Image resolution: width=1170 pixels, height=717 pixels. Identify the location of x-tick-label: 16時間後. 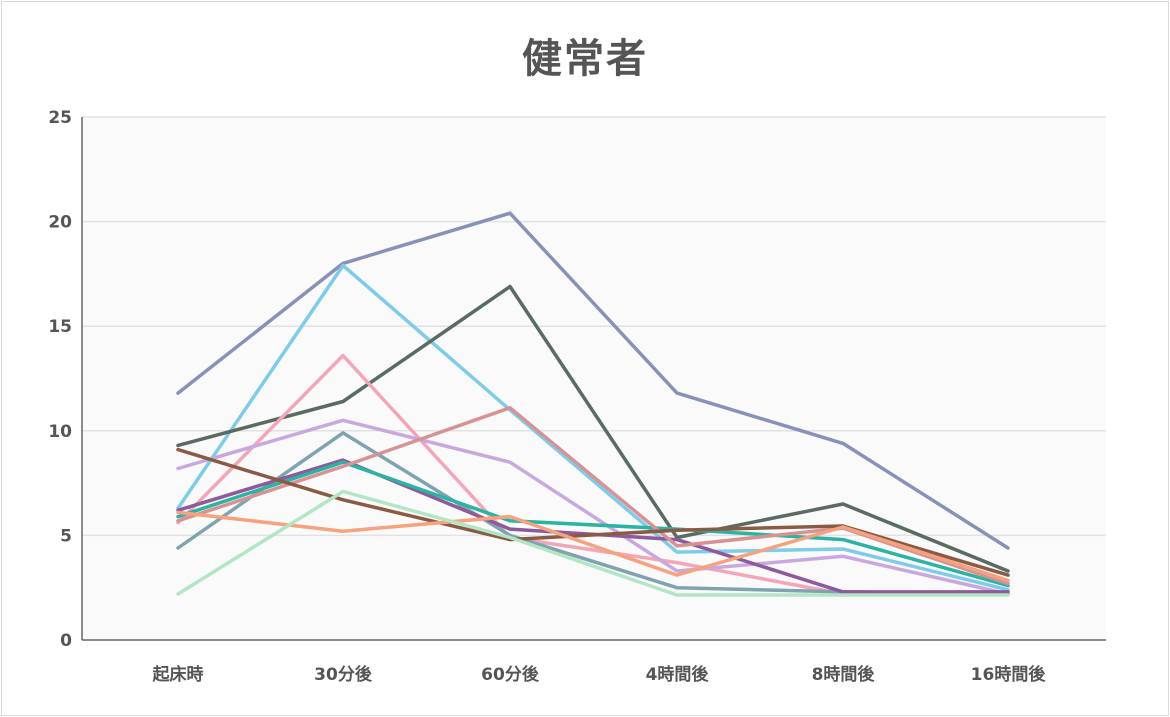
(1009, 674).